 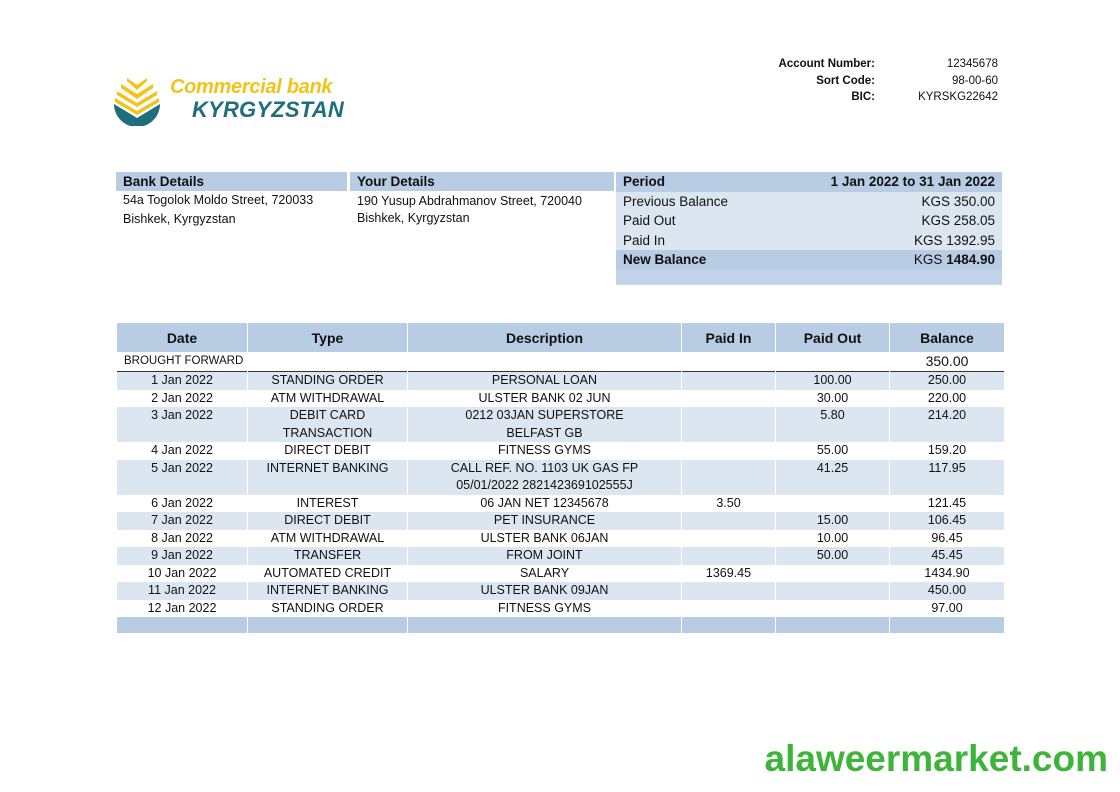 What do you see at coordinates (947, 424) in the screenshot?
I see `cell-balance: 214.20` at bounding box center [947, 424].